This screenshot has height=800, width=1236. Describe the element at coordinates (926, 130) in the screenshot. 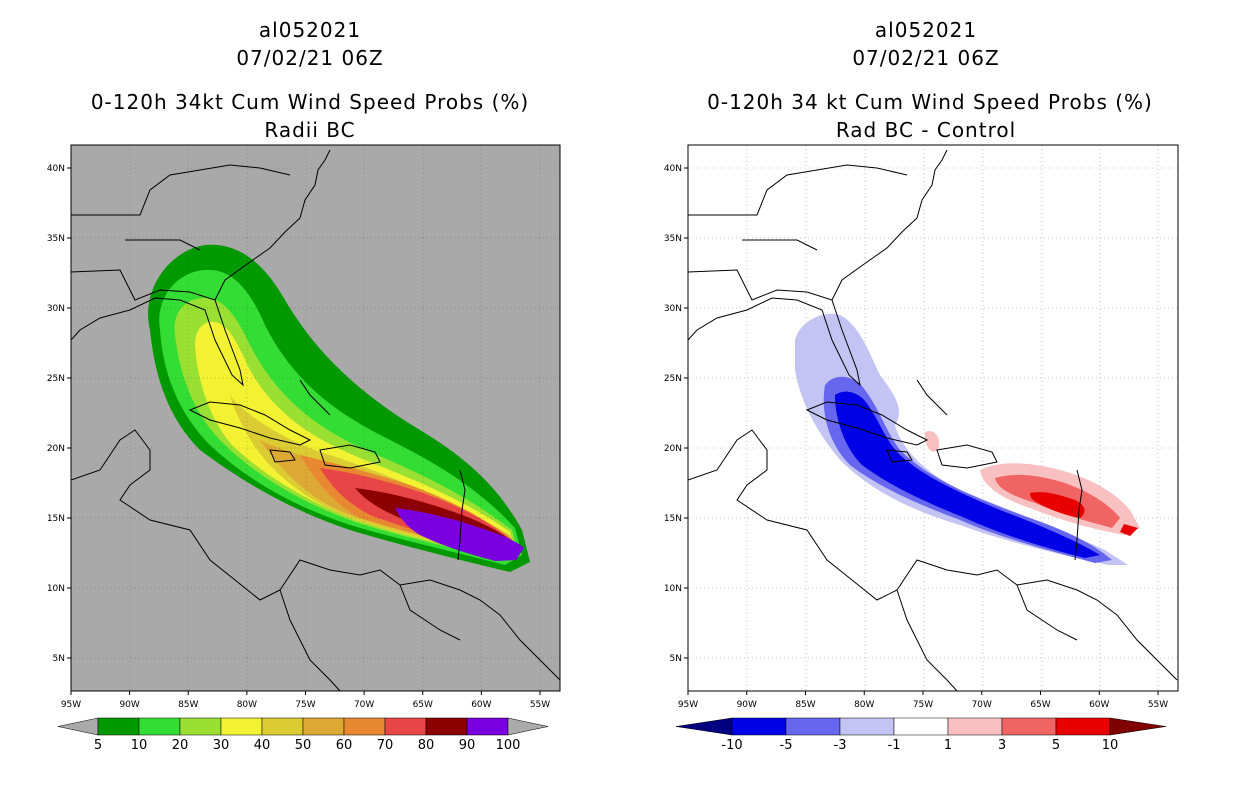

I see `right-subtitle: Rad BC - Control` at that location.